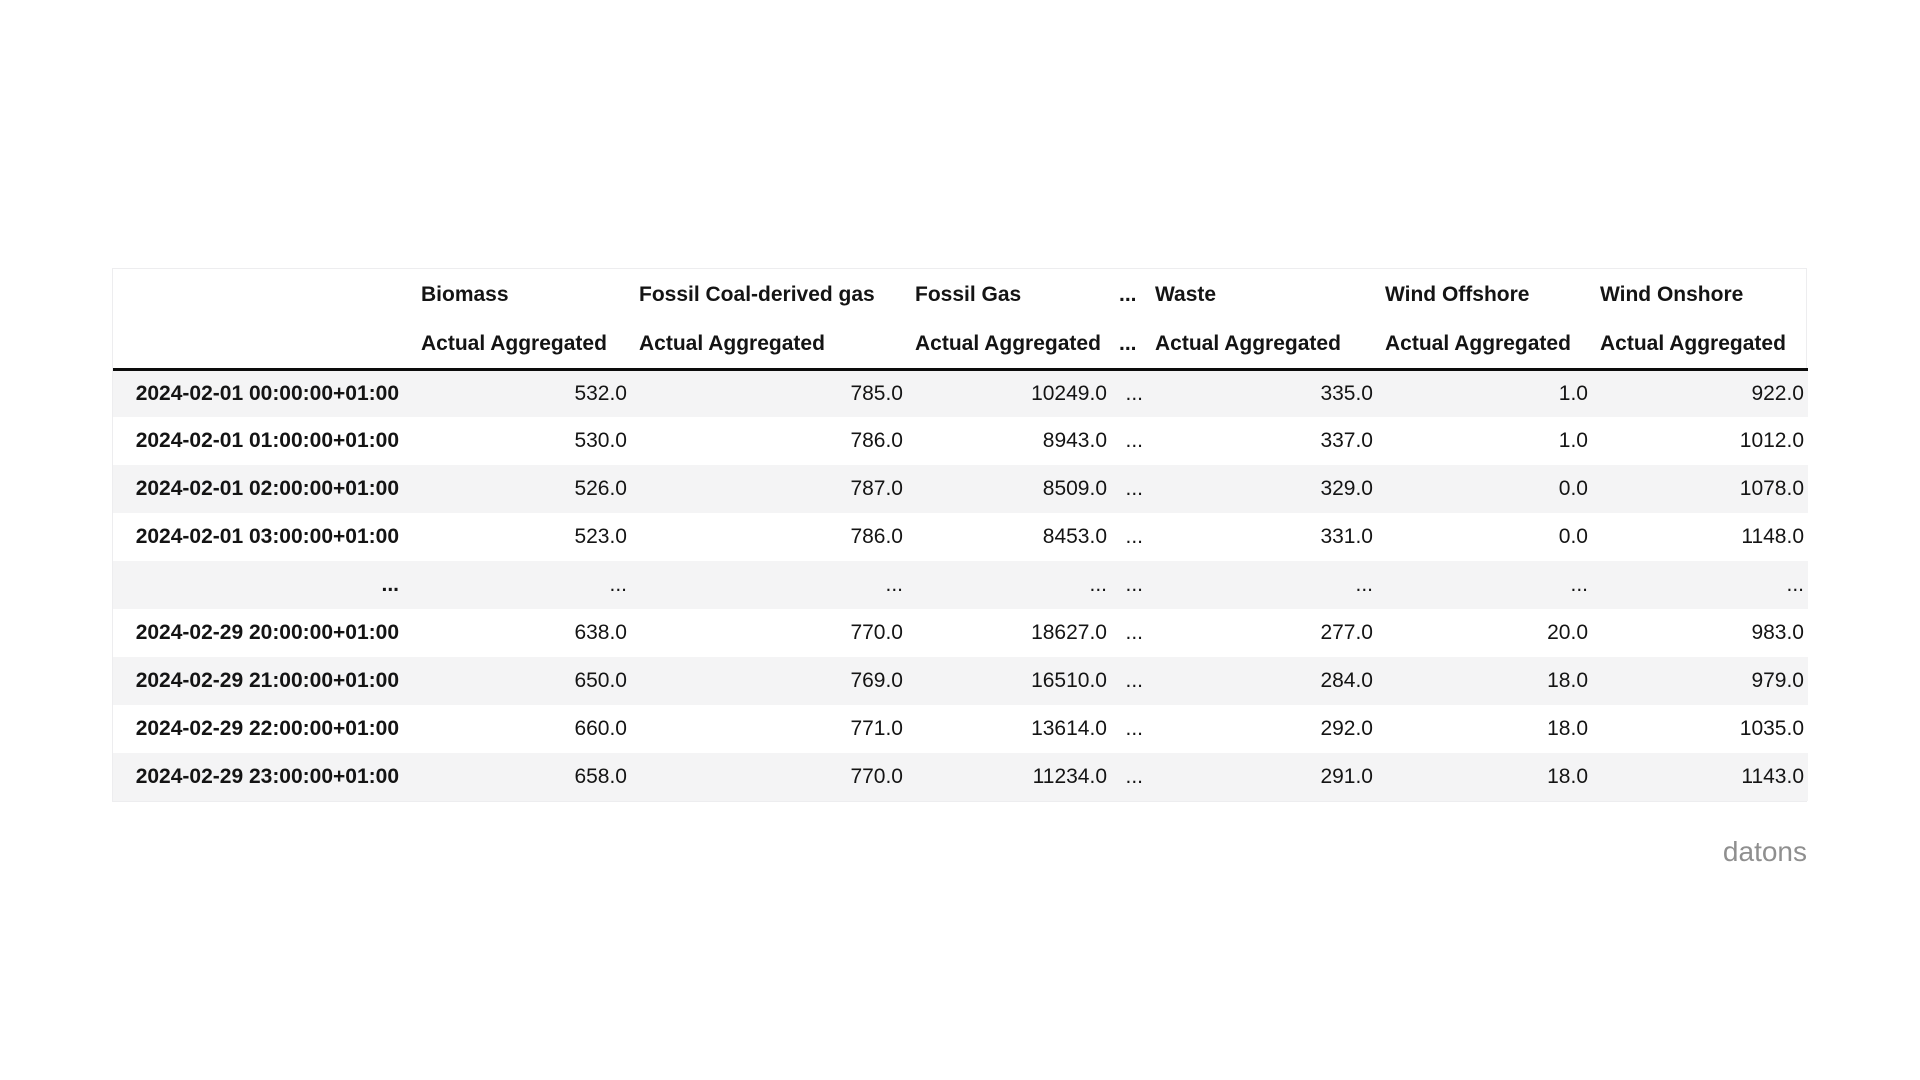  I want to click on timestamp-index-cell: 2024-02-29 22:00:00+01:00, so click(267, 728).